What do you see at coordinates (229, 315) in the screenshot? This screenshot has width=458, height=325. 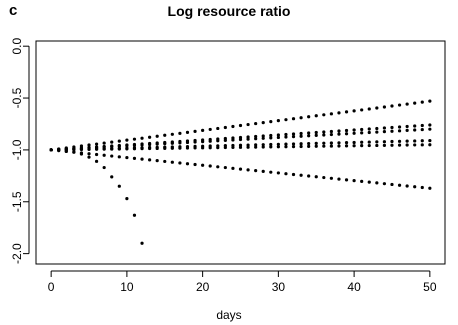 I see `x-axis-label: days` at bounding box center [229, 315].